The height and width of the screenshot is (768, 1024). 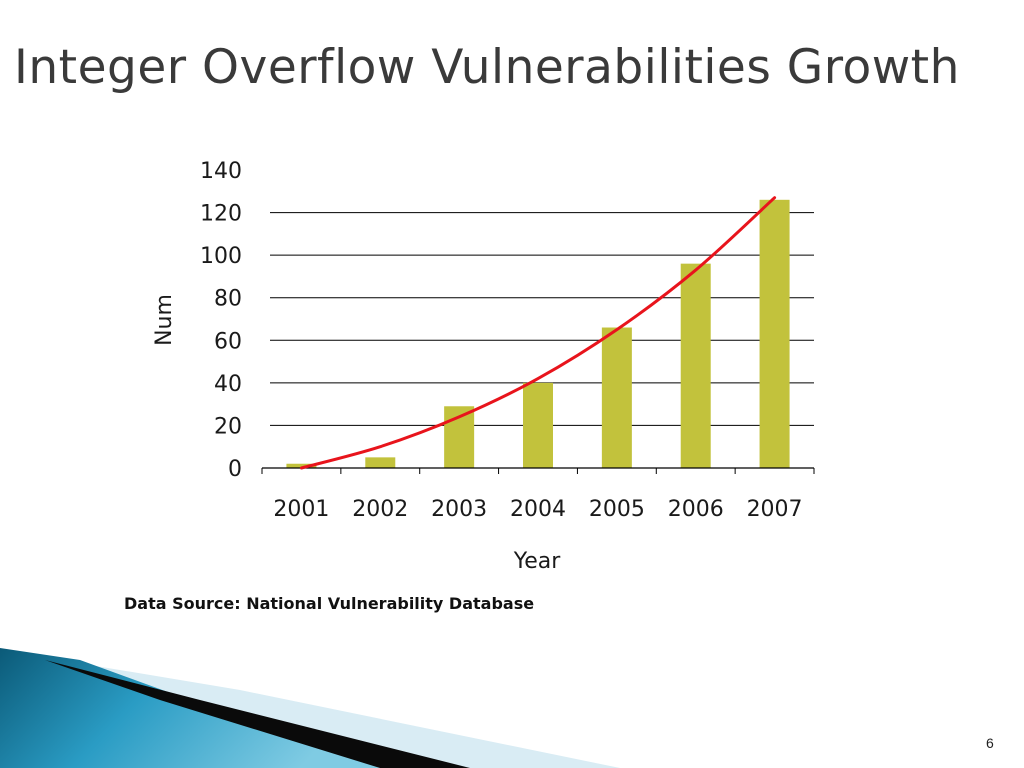 What do you see at coordinates (459, 509) in the screenshot?
I see `x-tick-label: 2003` at bounding box center [459, 509].